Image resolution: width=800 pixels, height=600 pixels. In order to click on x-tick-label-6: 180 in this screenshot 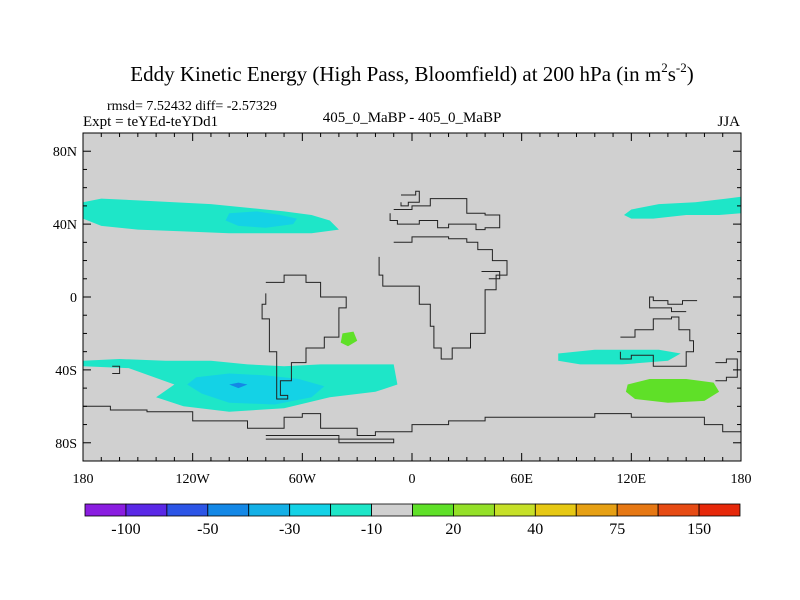, I will do `click(741, 479)`.